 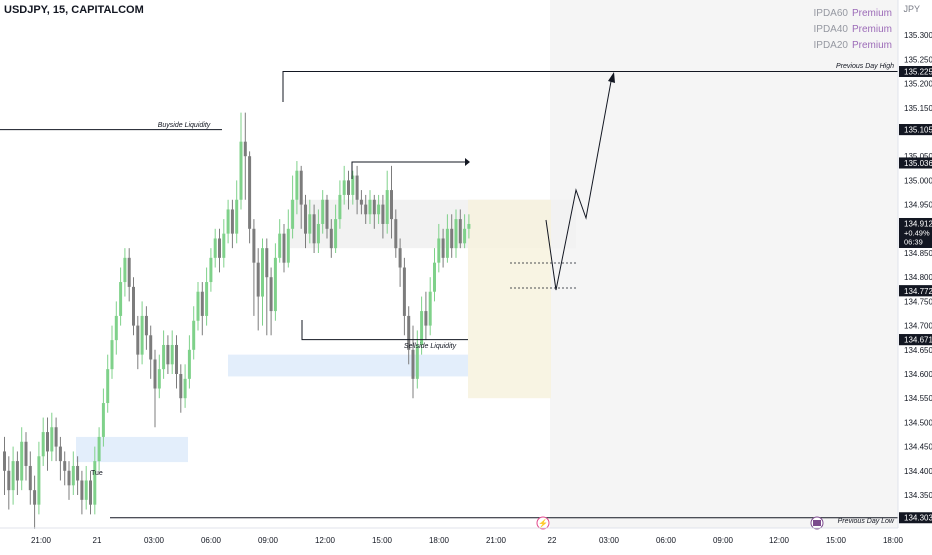 I want to click on projection-path, so click(x=579, y=183).